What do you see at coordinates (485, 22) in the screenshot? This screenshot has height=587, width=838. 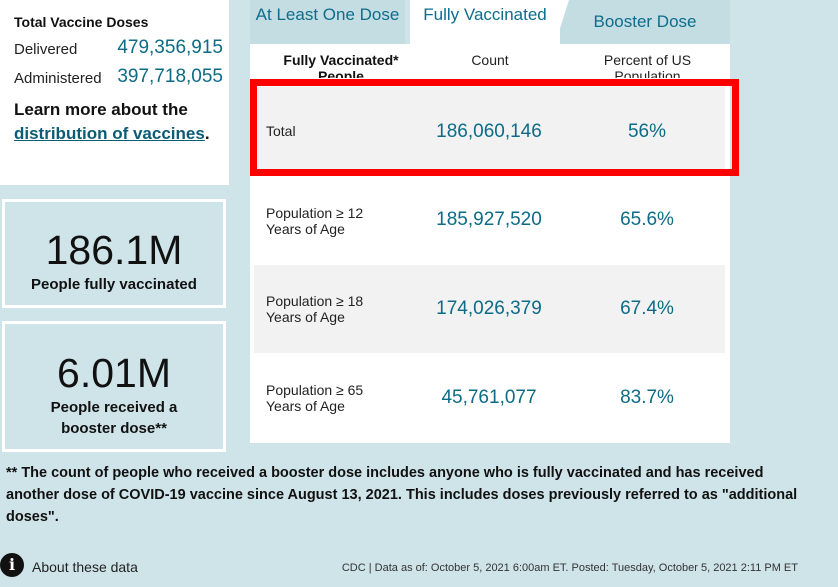 I see `tab-fully-vaccinated: Fully Vaccinated` at bounding box center [485, 22].